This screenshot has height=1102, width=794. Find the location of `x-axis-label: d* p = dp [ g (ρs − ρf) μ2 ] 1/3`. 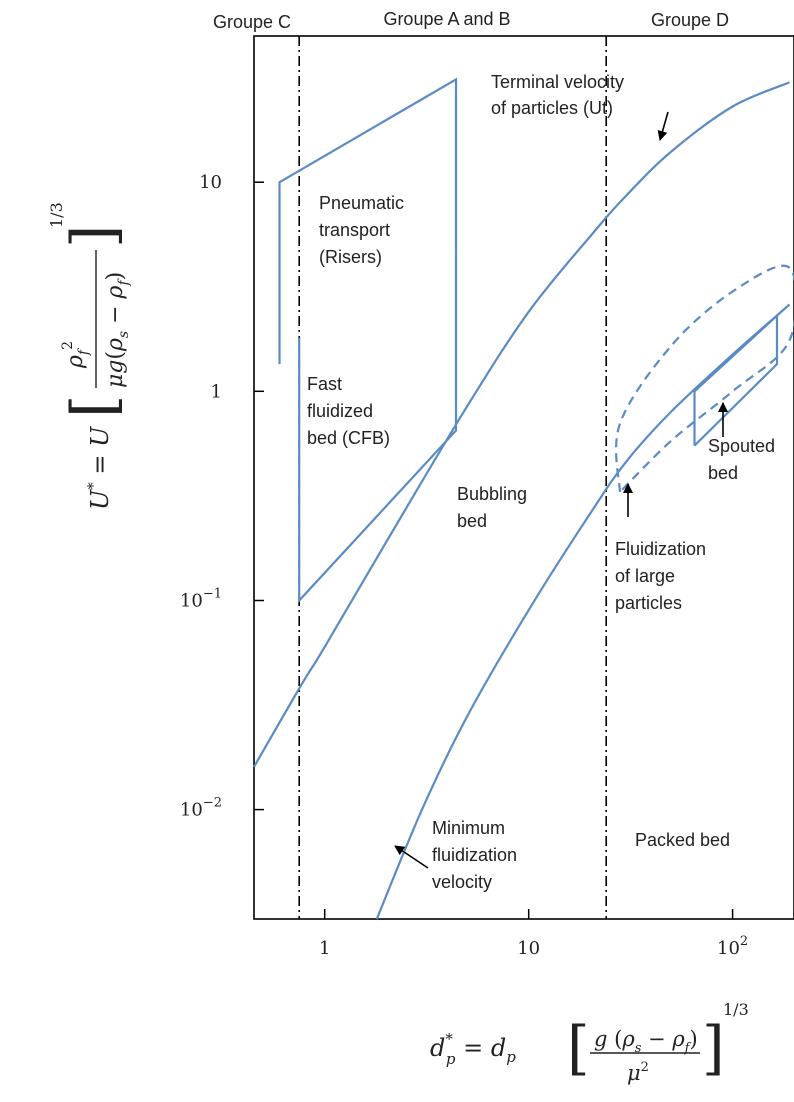

x-axis-label: d* p = dp [ g (ρs − ρf) μ2 ] 1/3 is located at coordinates (589, 1042).